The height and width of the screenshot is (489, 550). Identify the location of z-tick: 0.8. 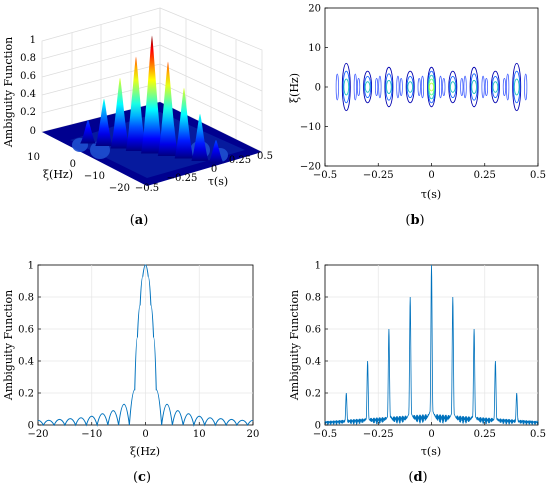
(28, 58).